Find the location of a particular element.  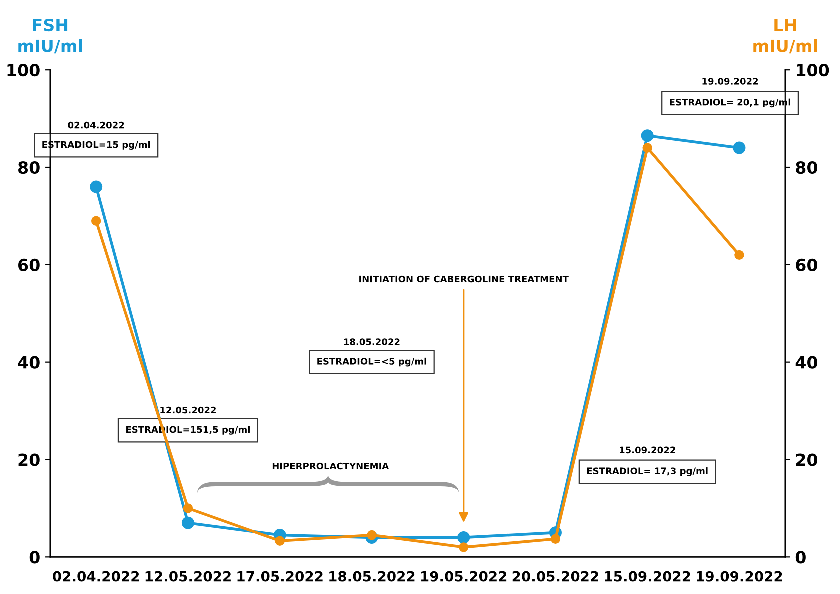

annotation: ESTRADIOL=<5 pg/ml is located at coordinates (372, 362).